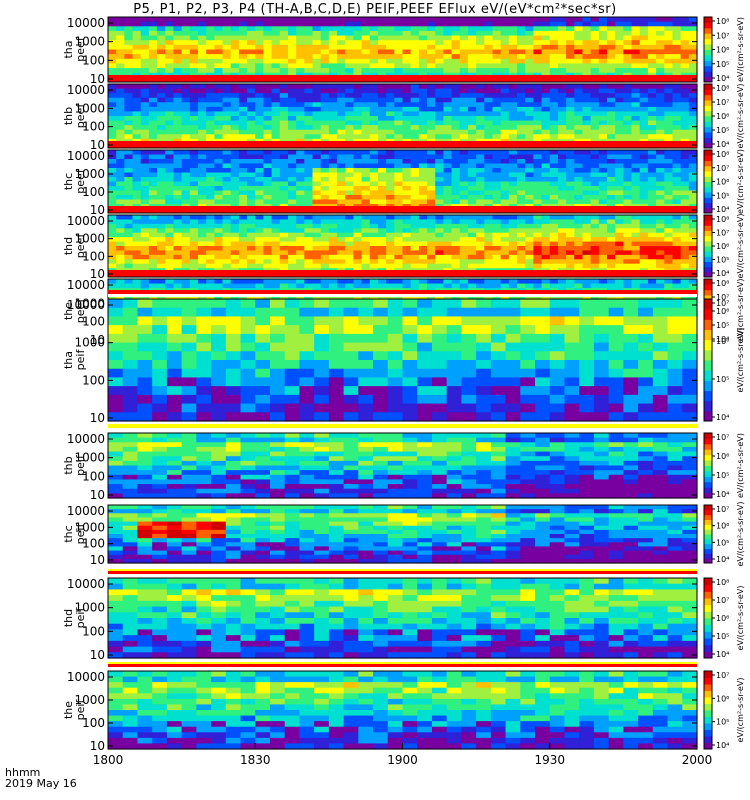 The image size is (750, 800). Describe the element at coordinates (697, 760) in the screenshot. I see `x-tick-label: 2000` at that location.